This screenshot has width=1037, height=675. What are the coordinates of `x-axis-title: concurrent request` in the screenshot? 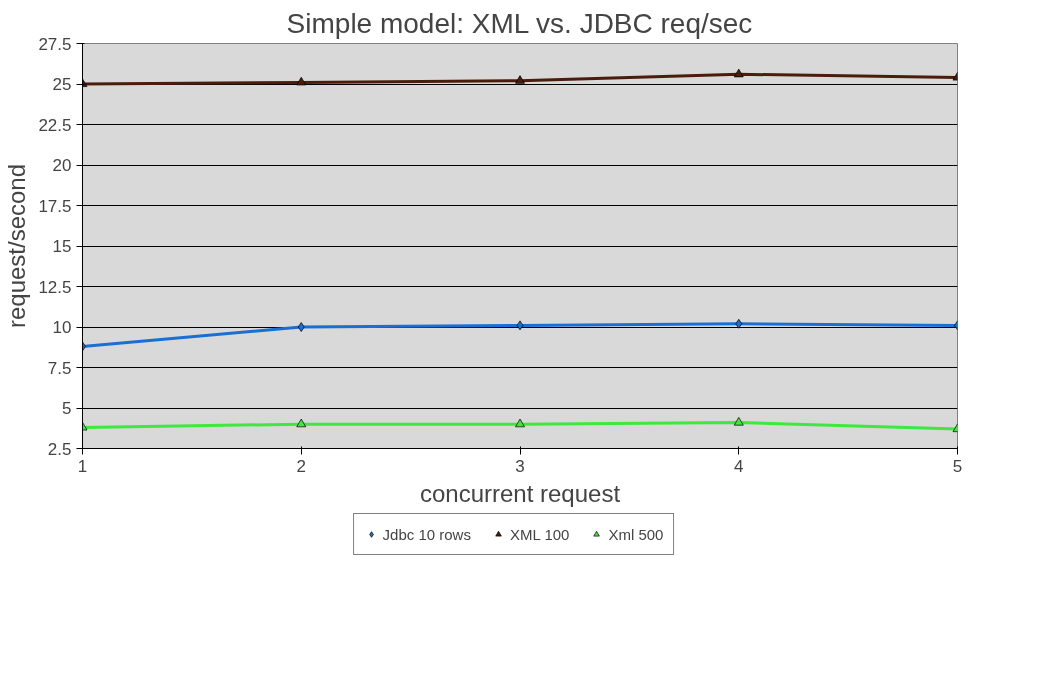 It's located at (520, 493).